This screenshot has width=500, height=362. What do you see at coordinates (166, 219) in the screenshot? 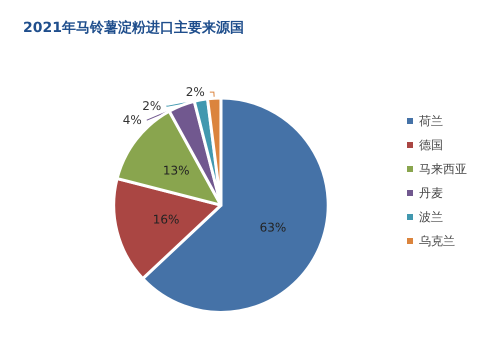
I see `data-label: 16%` at bounding box center [166, 219].